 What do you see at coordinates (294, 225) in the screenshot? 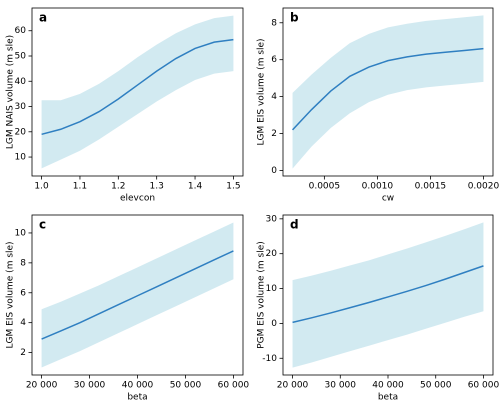
I see `panel-letter: d` at bounding box center [294, 225].